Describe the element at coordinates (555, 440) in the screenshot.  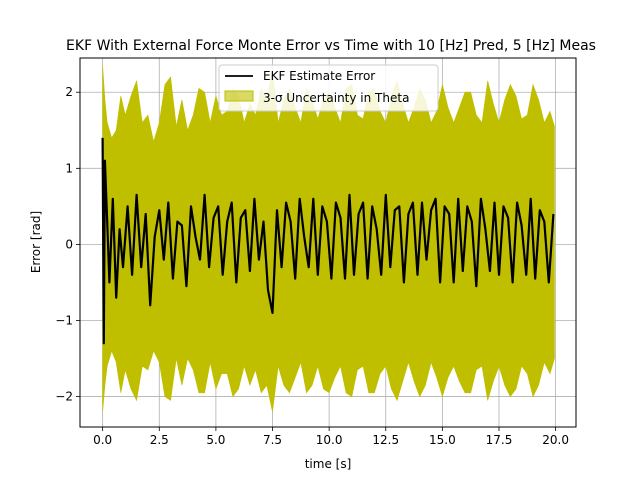
I see `x-tick-label: 20.0` at that location.